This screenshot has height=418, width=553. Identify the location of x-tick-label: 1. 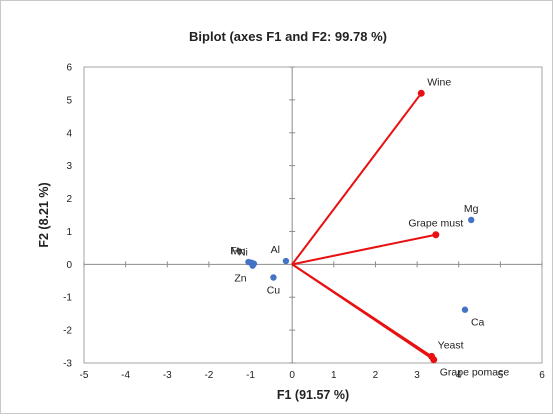
(334, 375).